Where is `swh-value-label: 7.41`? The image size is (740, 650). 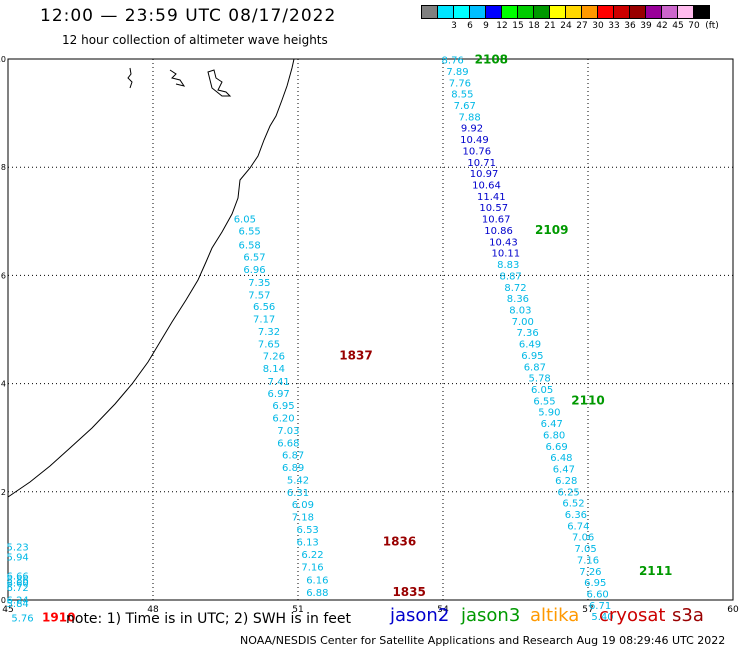 swh-value-label: 7.41 is located at coordinates (279, 382).